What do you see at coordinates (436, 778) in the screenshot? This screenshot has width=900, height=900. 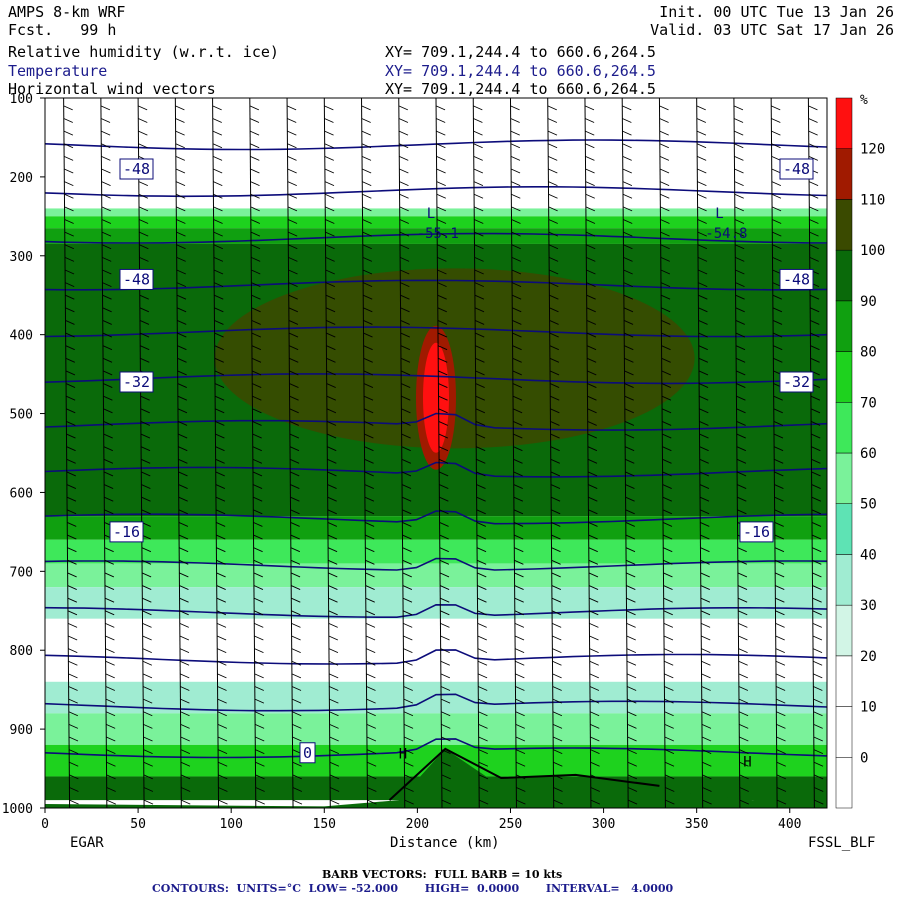 I see `terrain` at bounding box center [436, 778].